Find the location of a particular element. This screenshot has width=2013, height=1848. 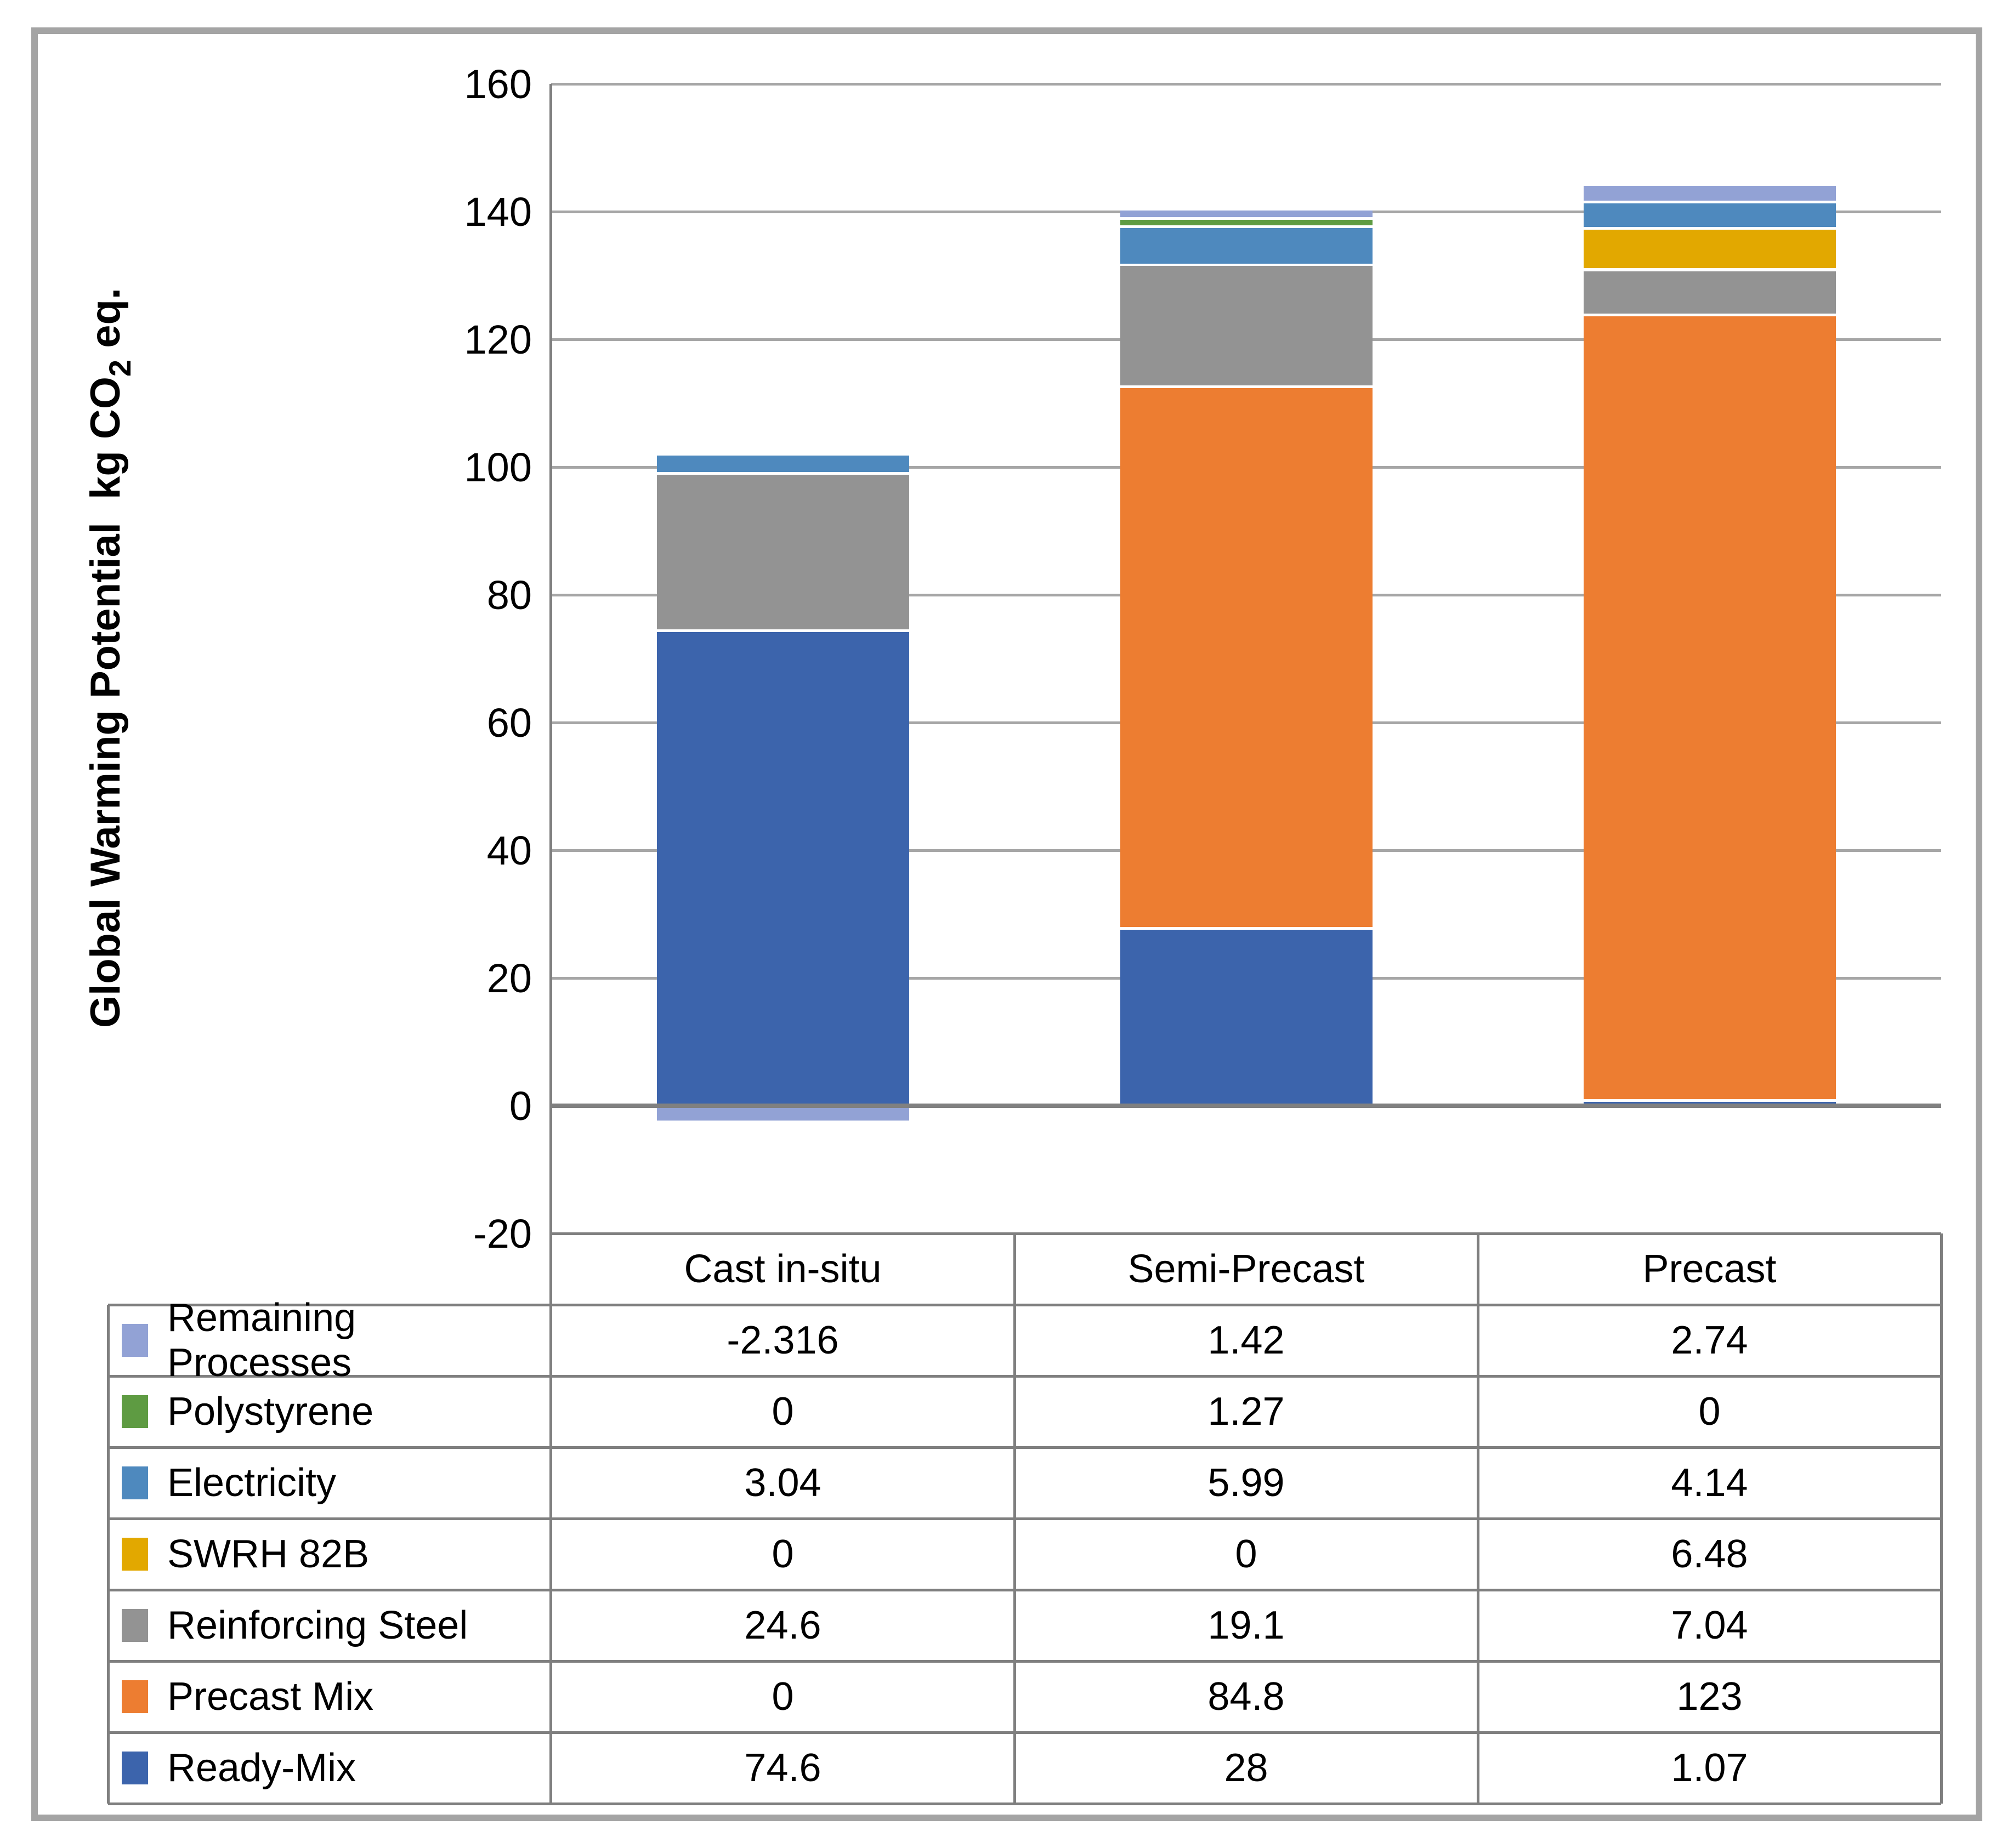

legend-label-reinforcing-steel: Reinforcing Steel is located at coordinates (317, 1625).